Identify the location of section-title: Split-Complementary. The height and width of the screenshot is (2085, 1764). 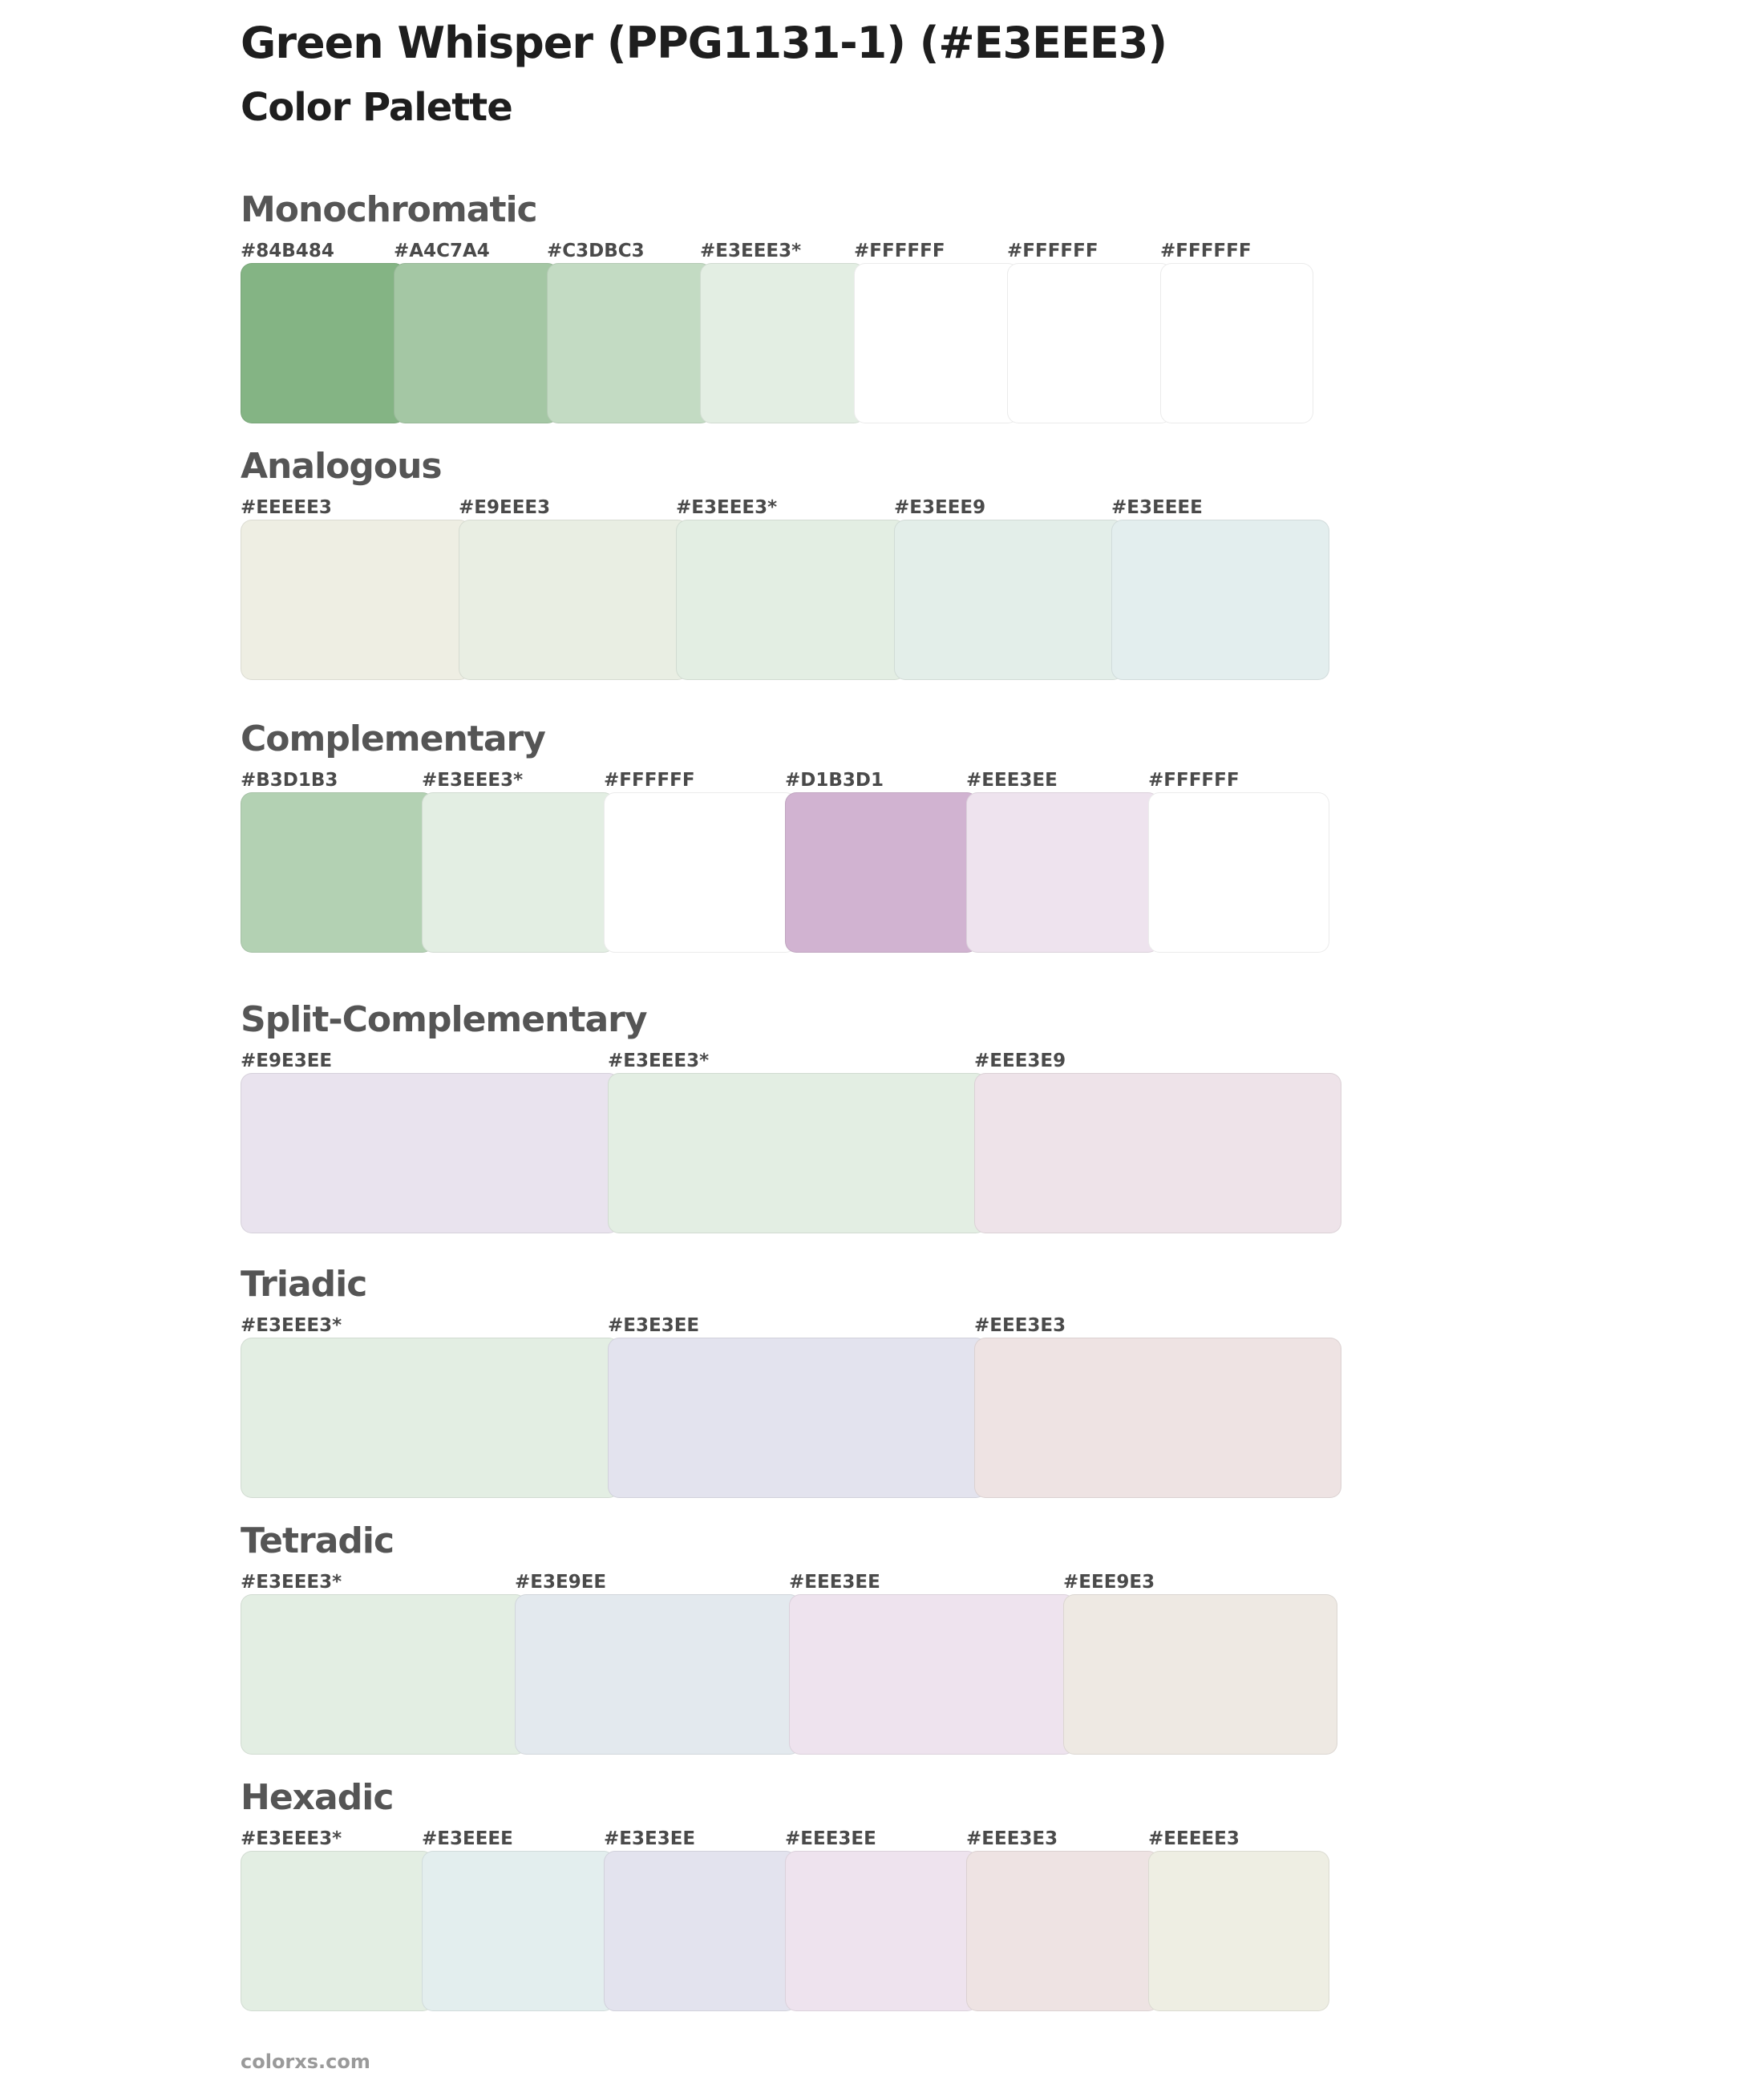
(444, 1019).